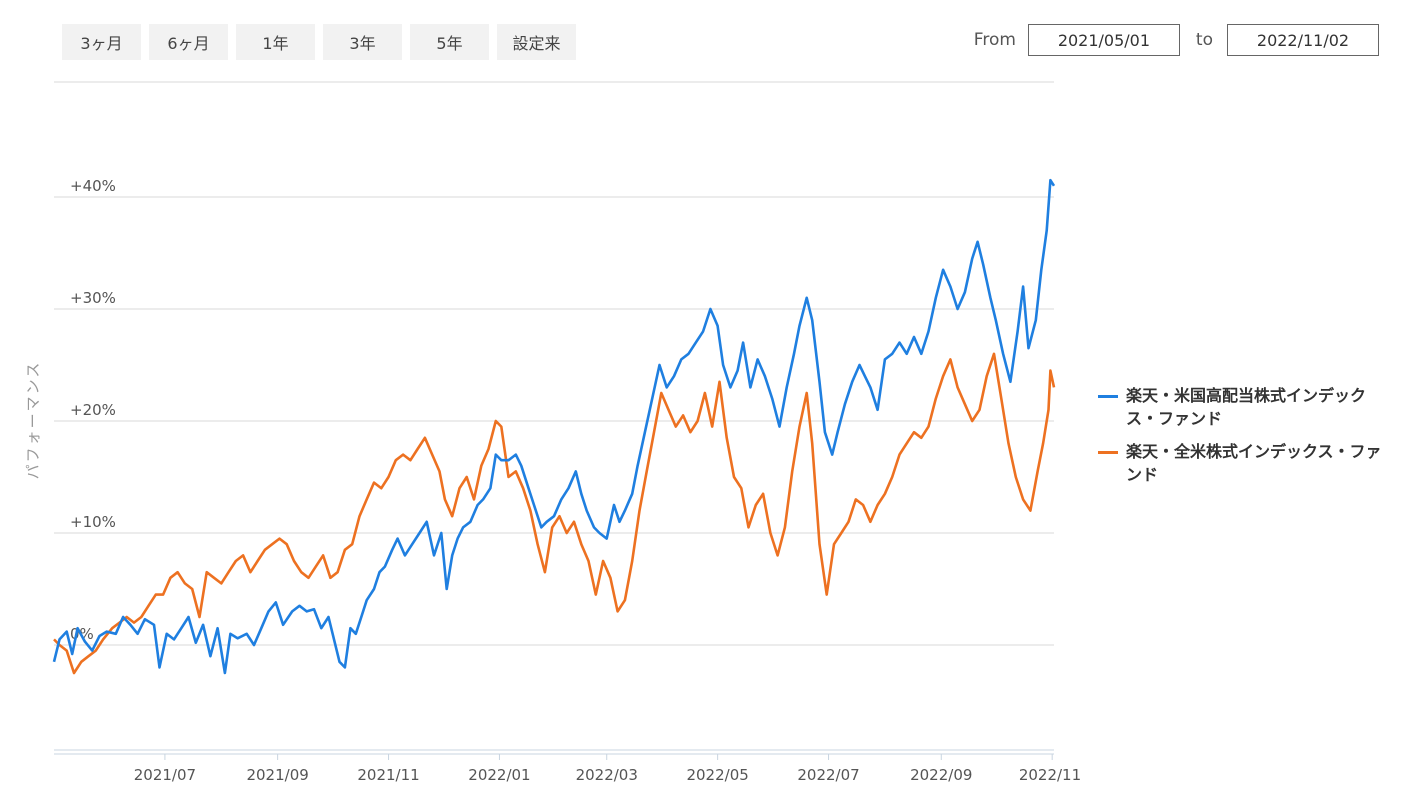 The width and height of the screenshot is (1407, 799). What do you see at coordinates (93, 186) in the screenshot?
I see `y-tick-label: +40%` at bounding box center [93, 186].